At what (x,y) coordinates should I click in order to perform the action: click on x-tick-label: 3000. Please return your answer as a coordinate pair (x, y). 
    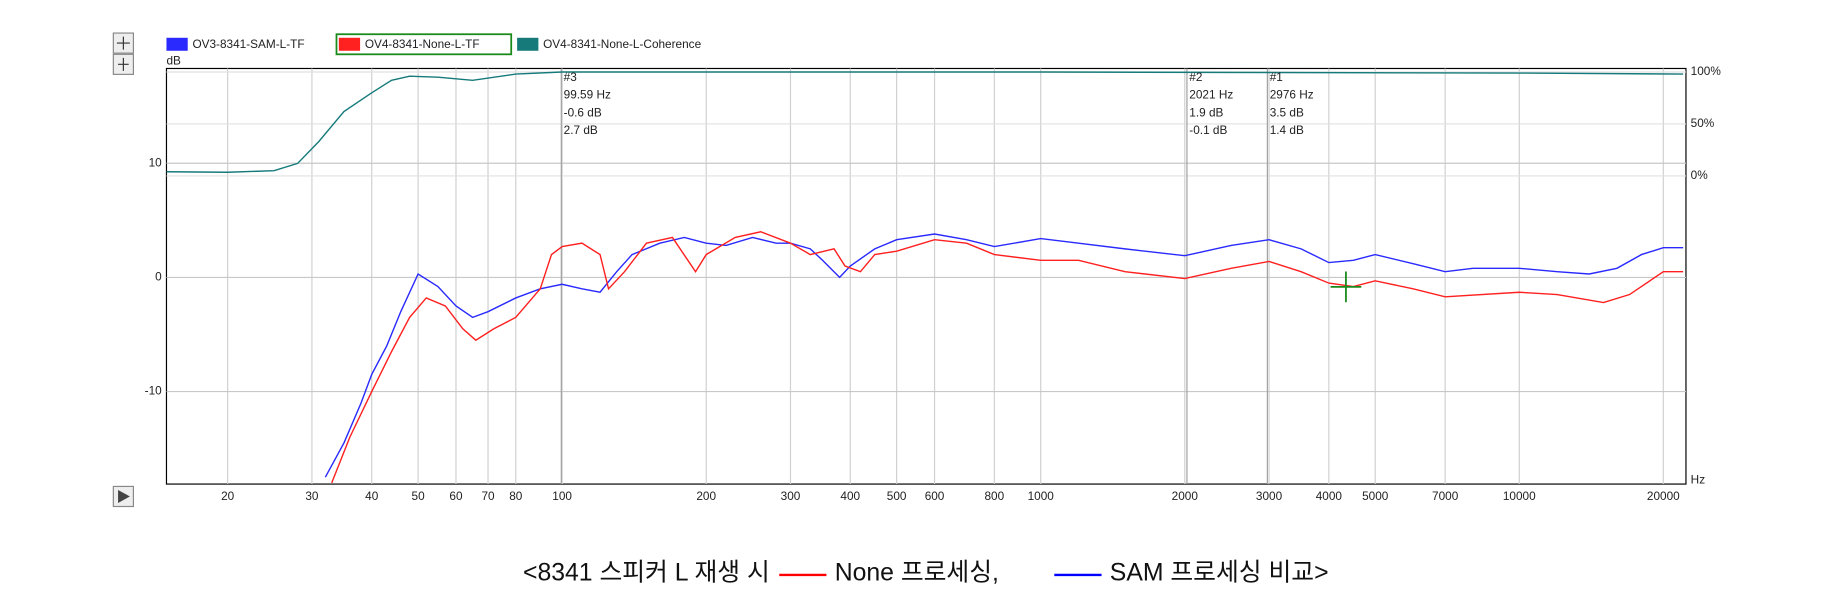
    Looking at the image, I should click on (1269, 496).